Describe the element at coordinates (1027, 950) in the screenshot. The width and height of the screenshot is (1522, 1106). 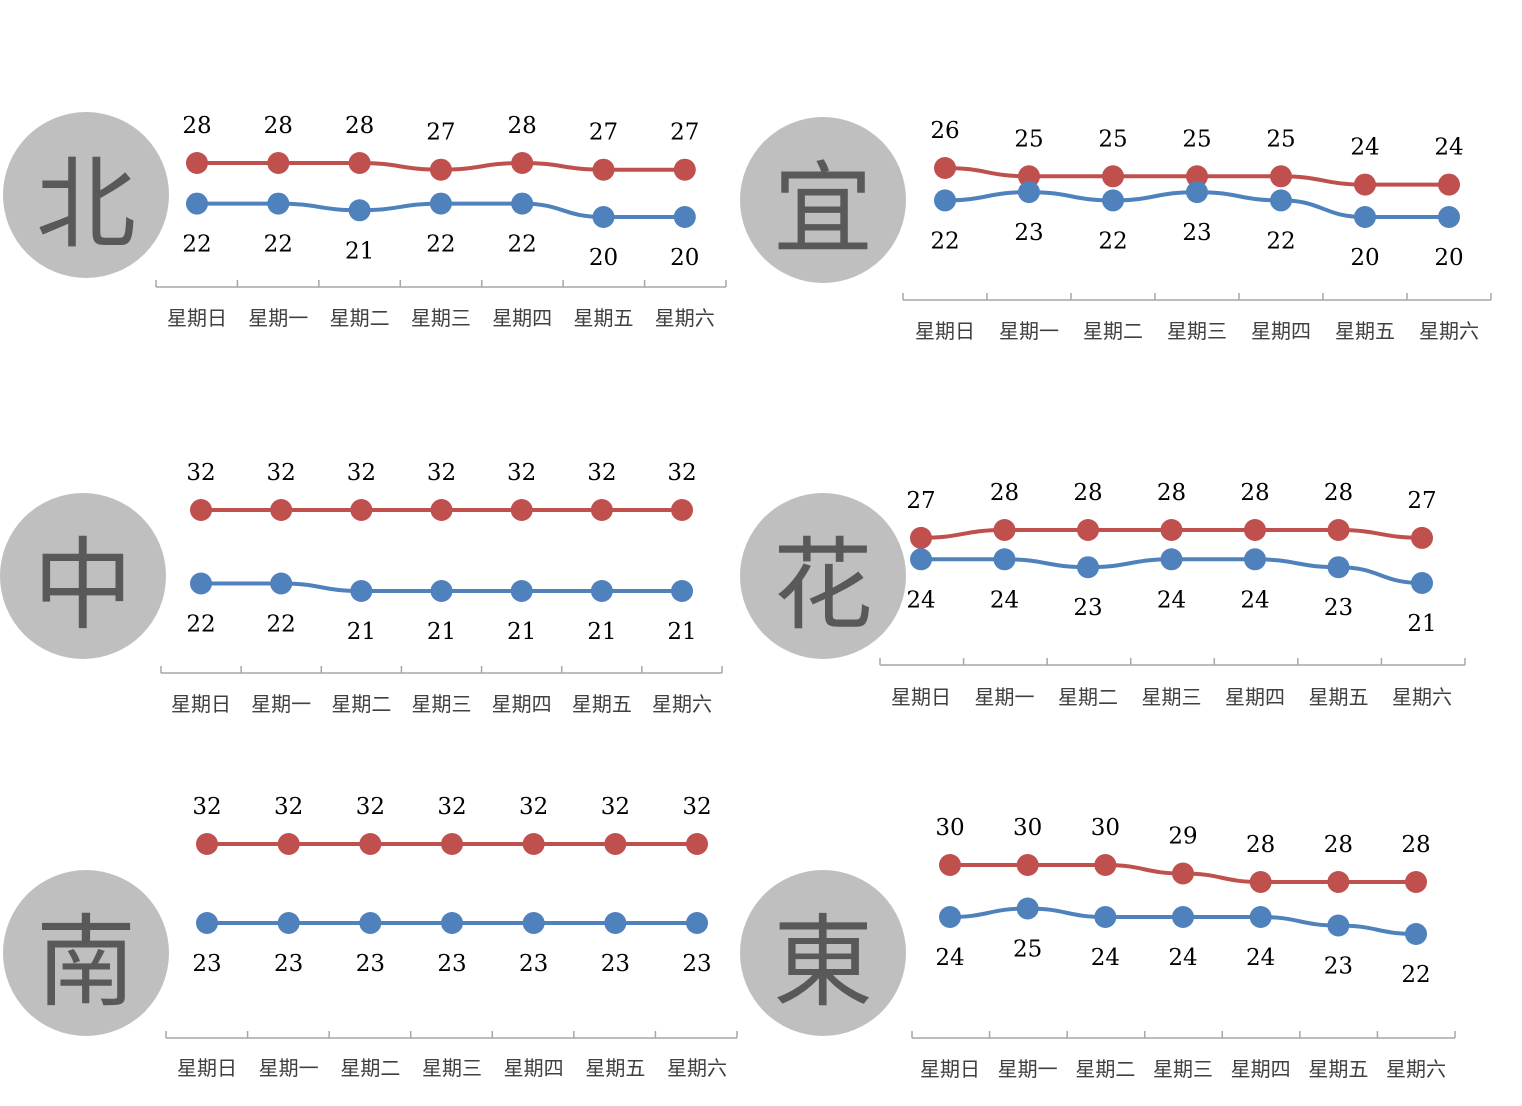
I see `low-series-data-label: 25` at that location.